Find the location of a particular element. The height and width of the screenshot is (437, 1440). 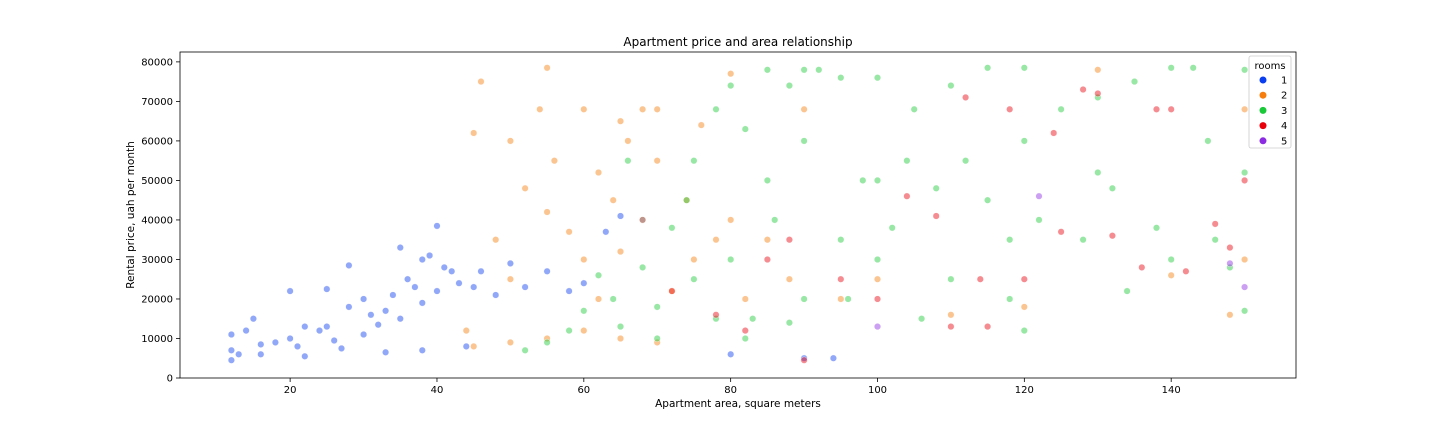

y-axis-label: Rental price, uah per month is located at coordinates (131, 215).